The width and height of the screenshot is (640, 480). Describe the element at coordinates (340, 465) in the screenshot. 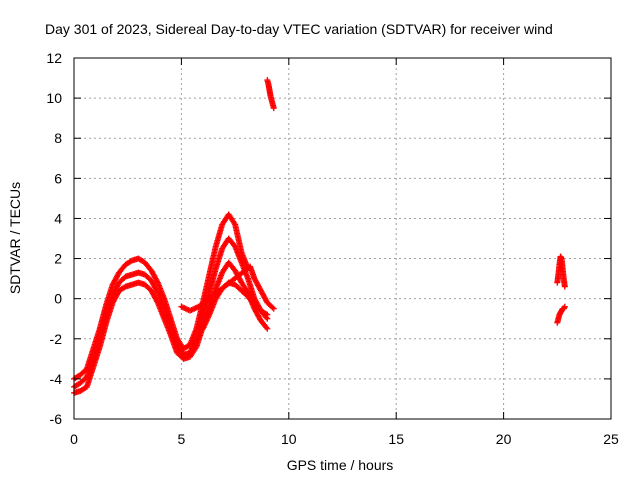

I see `x-axis-label: GPS time / hours` at that location.